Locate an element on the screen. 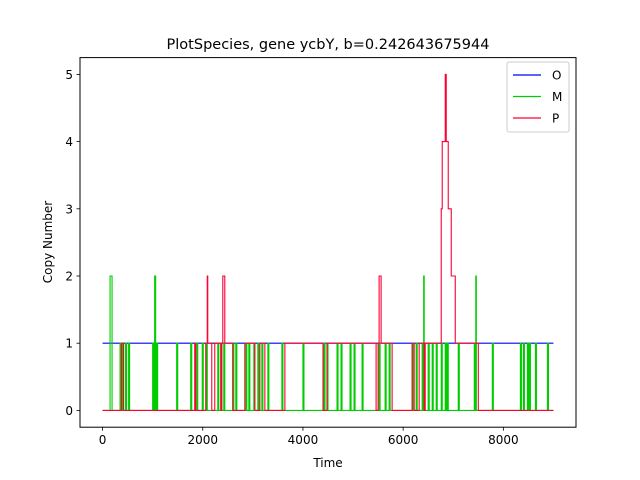 The width and height of the screenshot is (640, 480). y-tick-label: 0 is located at coordinates (69, 411).